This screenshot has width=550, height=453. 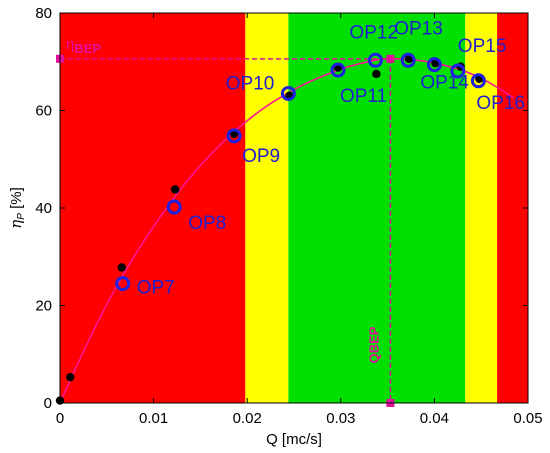 What do you see at coordinates (527, 418) in the screenshot?
I see `x-tick-label: 0.05` at bounding box center [527, 418].